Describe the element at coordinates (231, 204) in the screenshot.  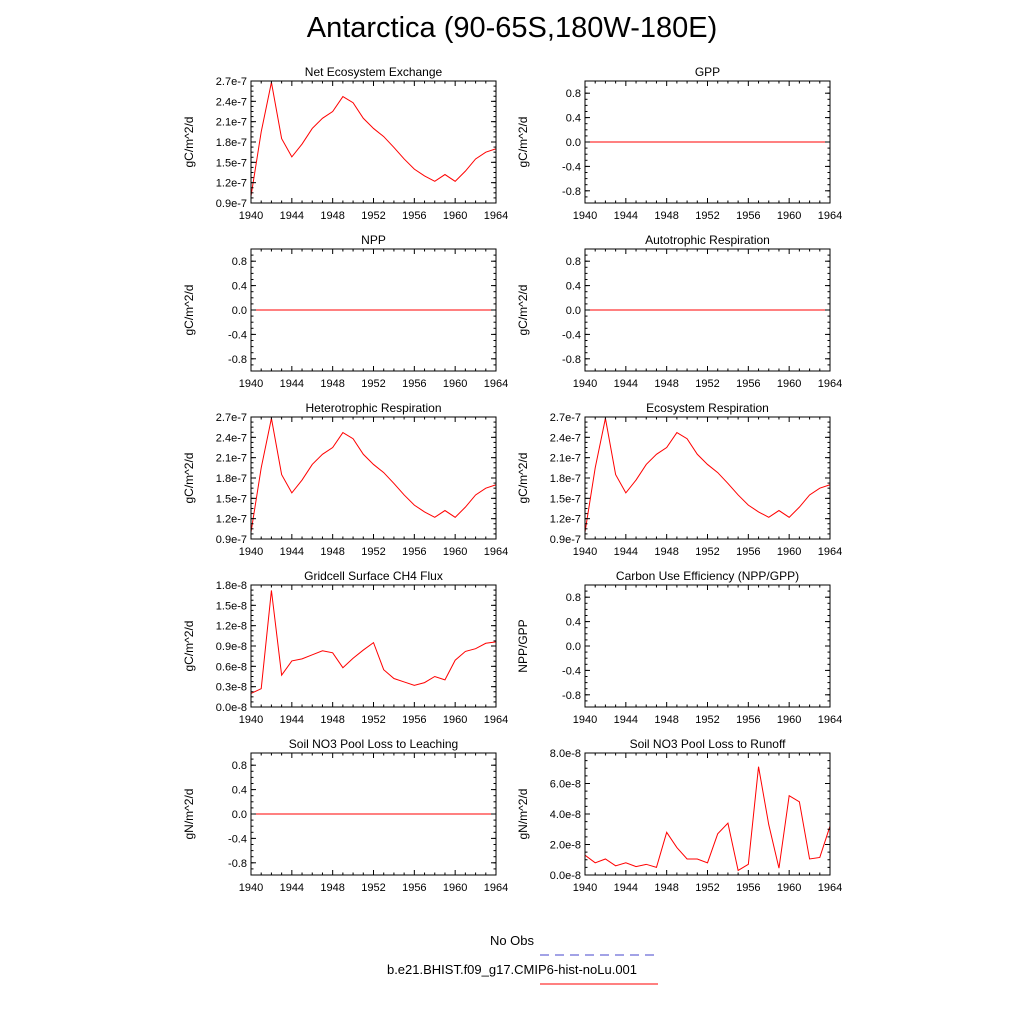
I see `y-tick-label-net-ecosystem-exchange: 0.9e-7` at that location.